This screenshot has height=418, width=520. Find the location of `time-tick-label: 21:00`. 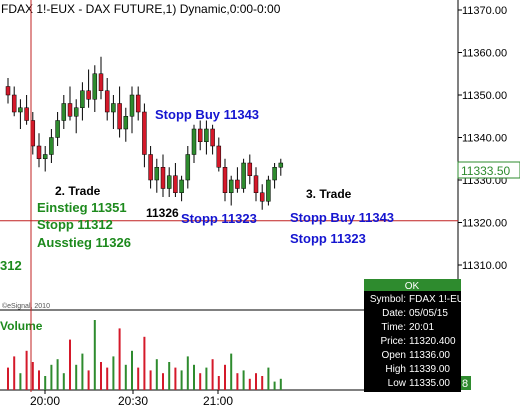

time-tick-label: 21:00 is located at coordinates (218, 401).